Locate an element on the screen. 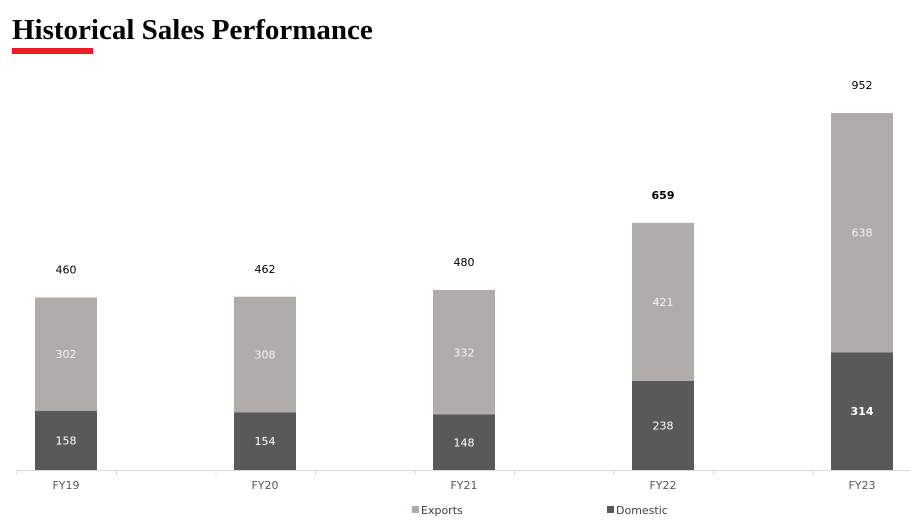 The width and height of the screenshot is (910, 530). x-tick-label: FY22 is located at coordinates (662, 485).